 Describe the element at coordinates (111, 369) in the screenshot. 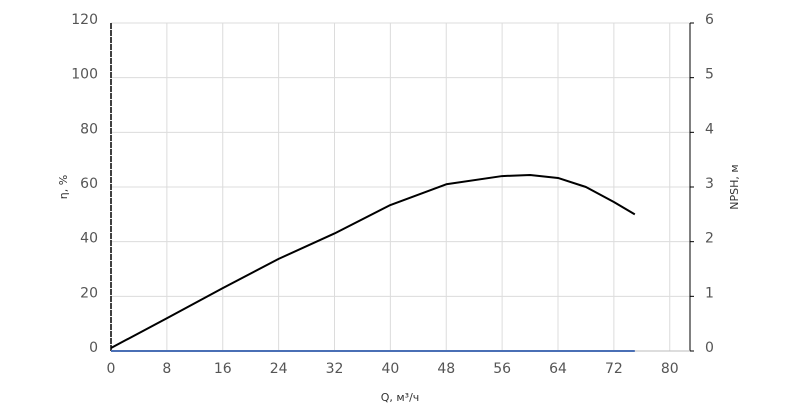

I see `x-tick-label: 0` at that location.